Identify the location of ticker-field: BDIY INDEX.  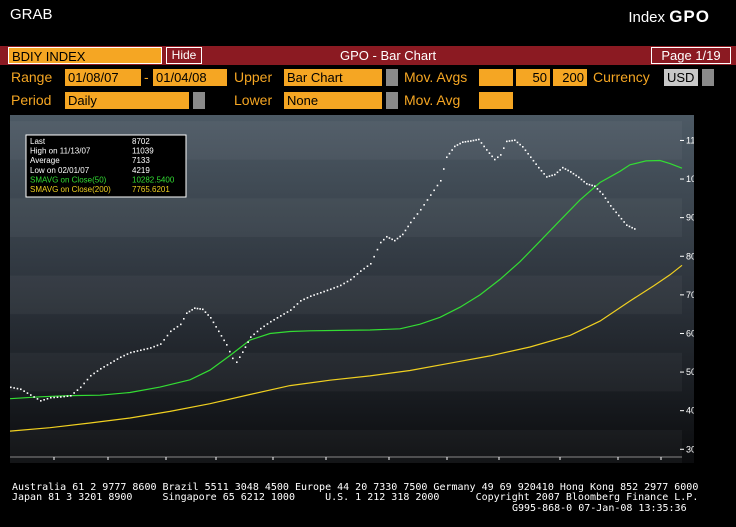
(85, 55).